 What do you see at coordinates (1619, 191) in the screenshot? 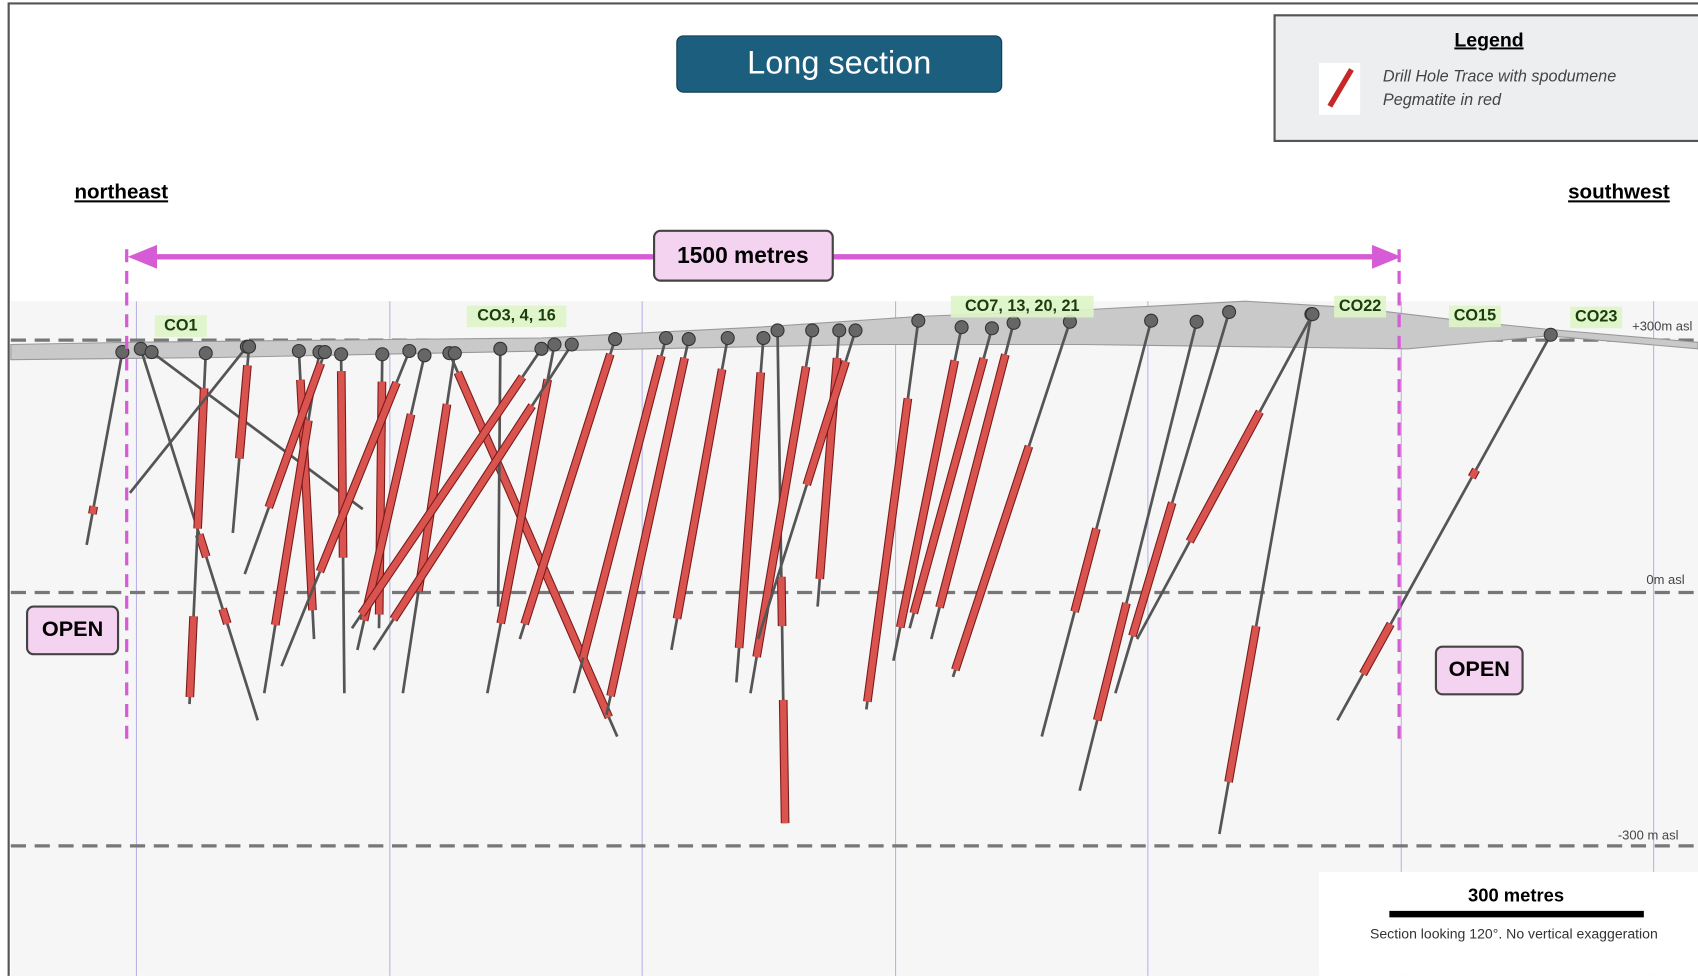
I see `direction-label: southwest` at bounding box center [1619, 191].